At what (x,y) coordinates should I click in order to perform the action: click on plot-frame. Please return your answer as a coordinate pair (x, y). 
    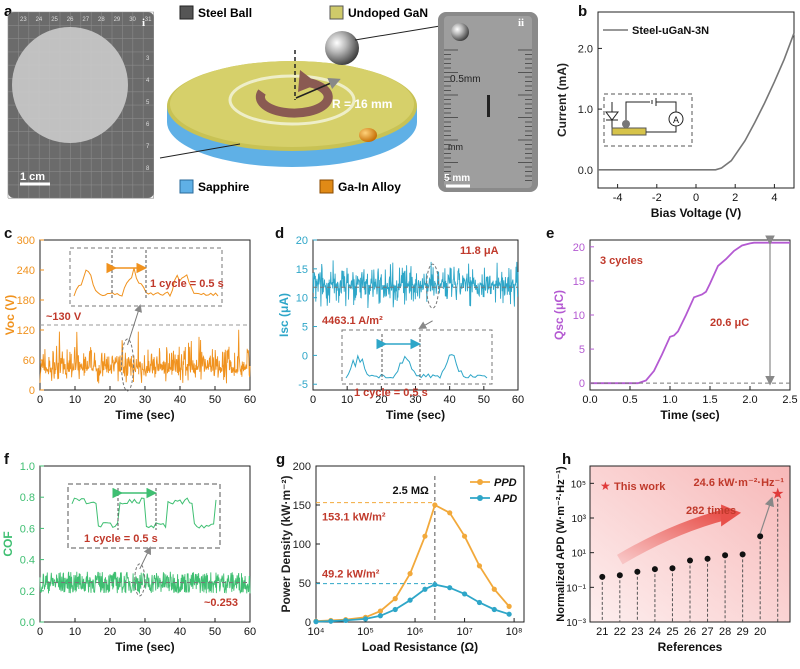
    Looking at the image, I should click on (696, 100).